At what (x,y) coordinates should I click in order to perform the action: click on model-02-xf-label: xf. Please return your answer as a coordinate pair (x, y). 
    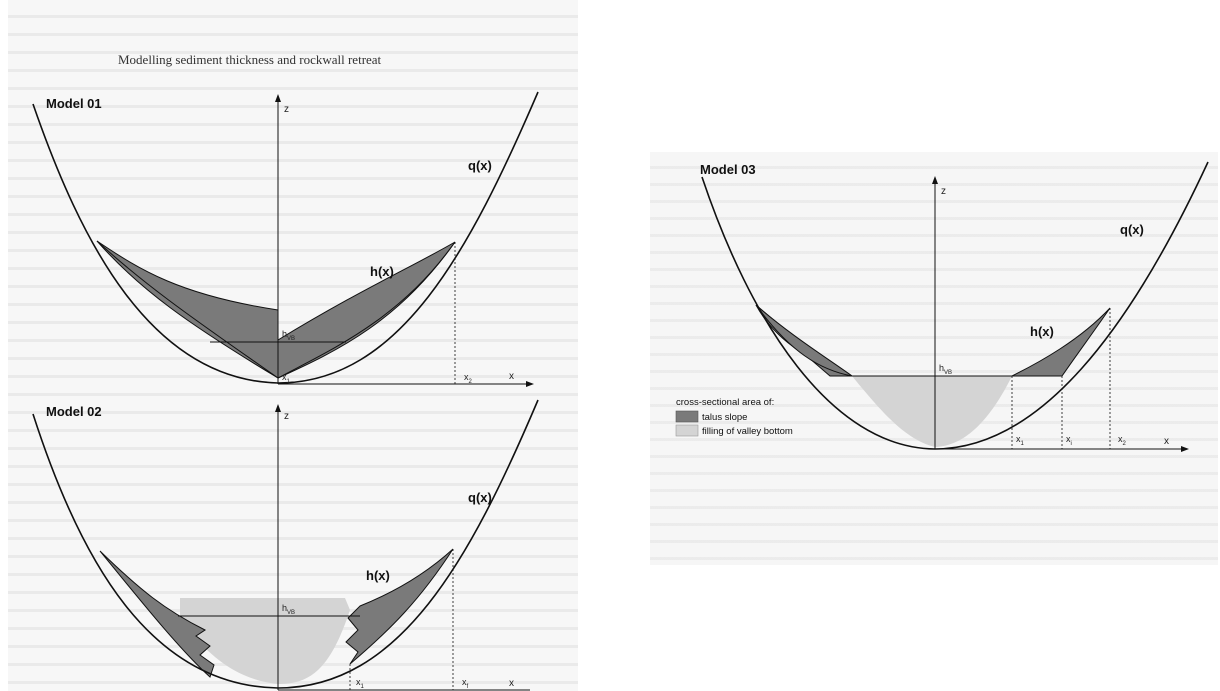
    Looking at the image, I should click on (465, 683).